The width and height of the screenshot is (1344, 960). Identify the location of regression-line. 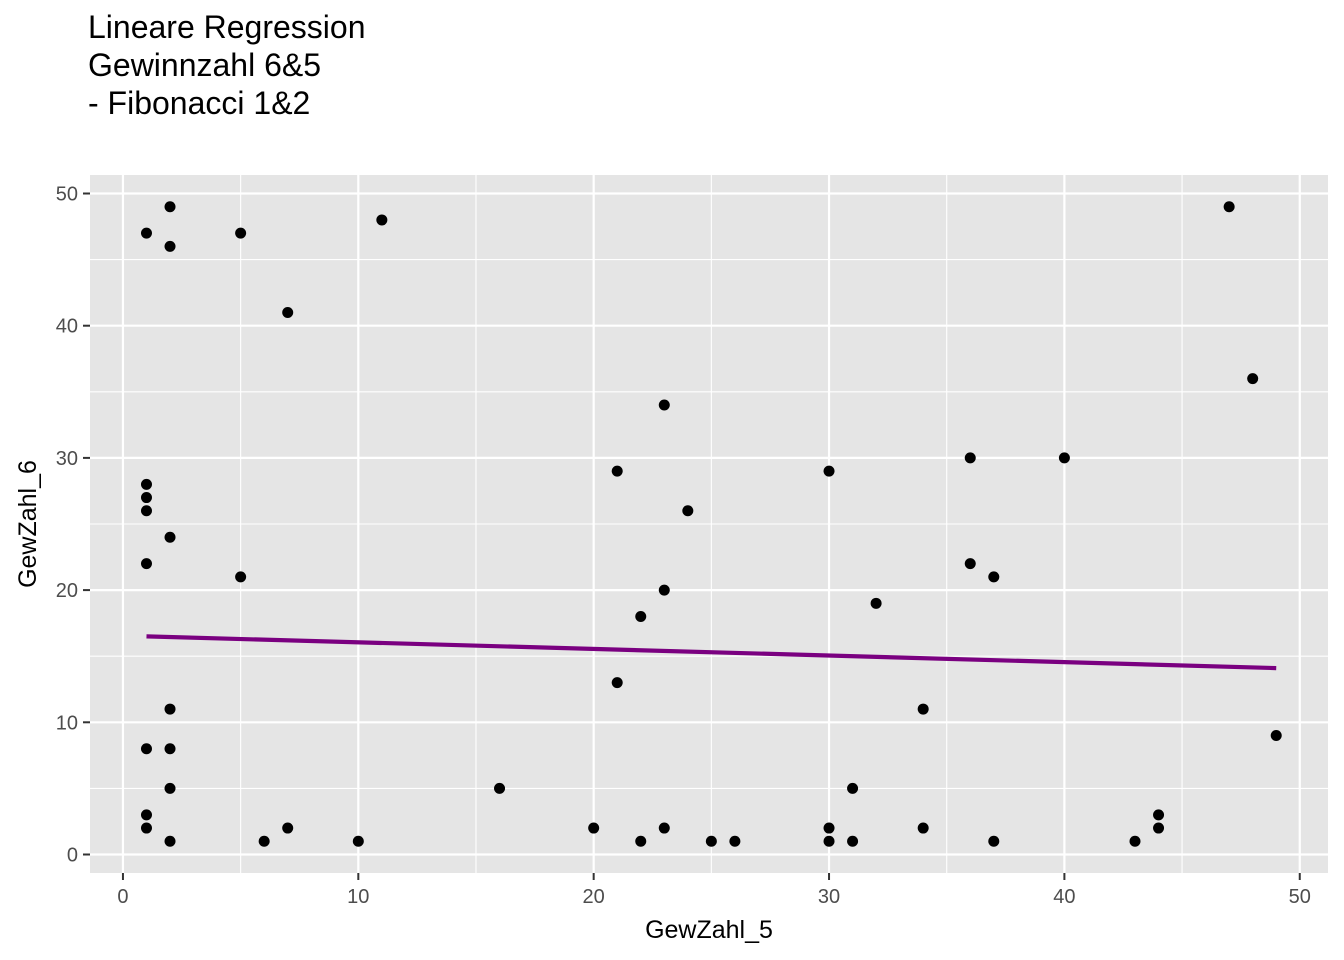
(711, 652).